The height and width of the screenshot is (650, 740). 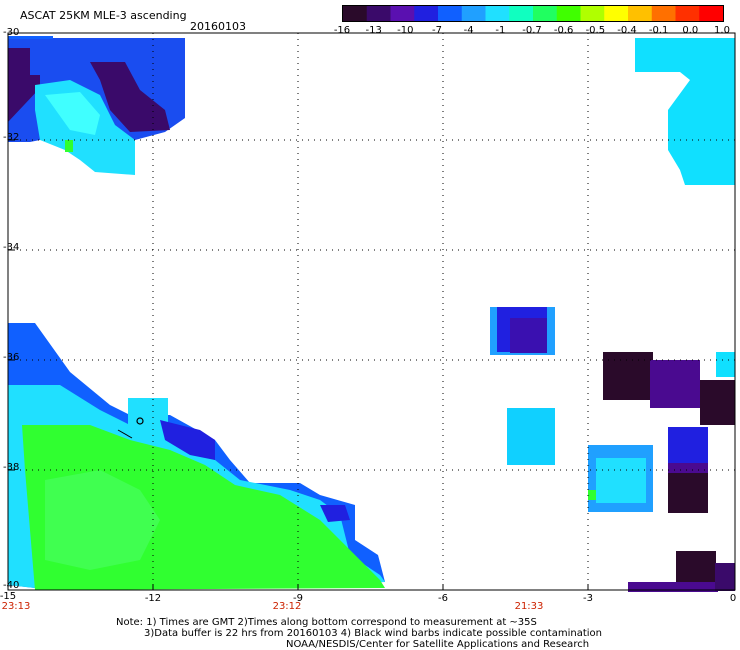 What do you see at coordinates (287, 606) in the screenshot?
I see `time-label-1: 23:12` at bounding box center [287, 606].